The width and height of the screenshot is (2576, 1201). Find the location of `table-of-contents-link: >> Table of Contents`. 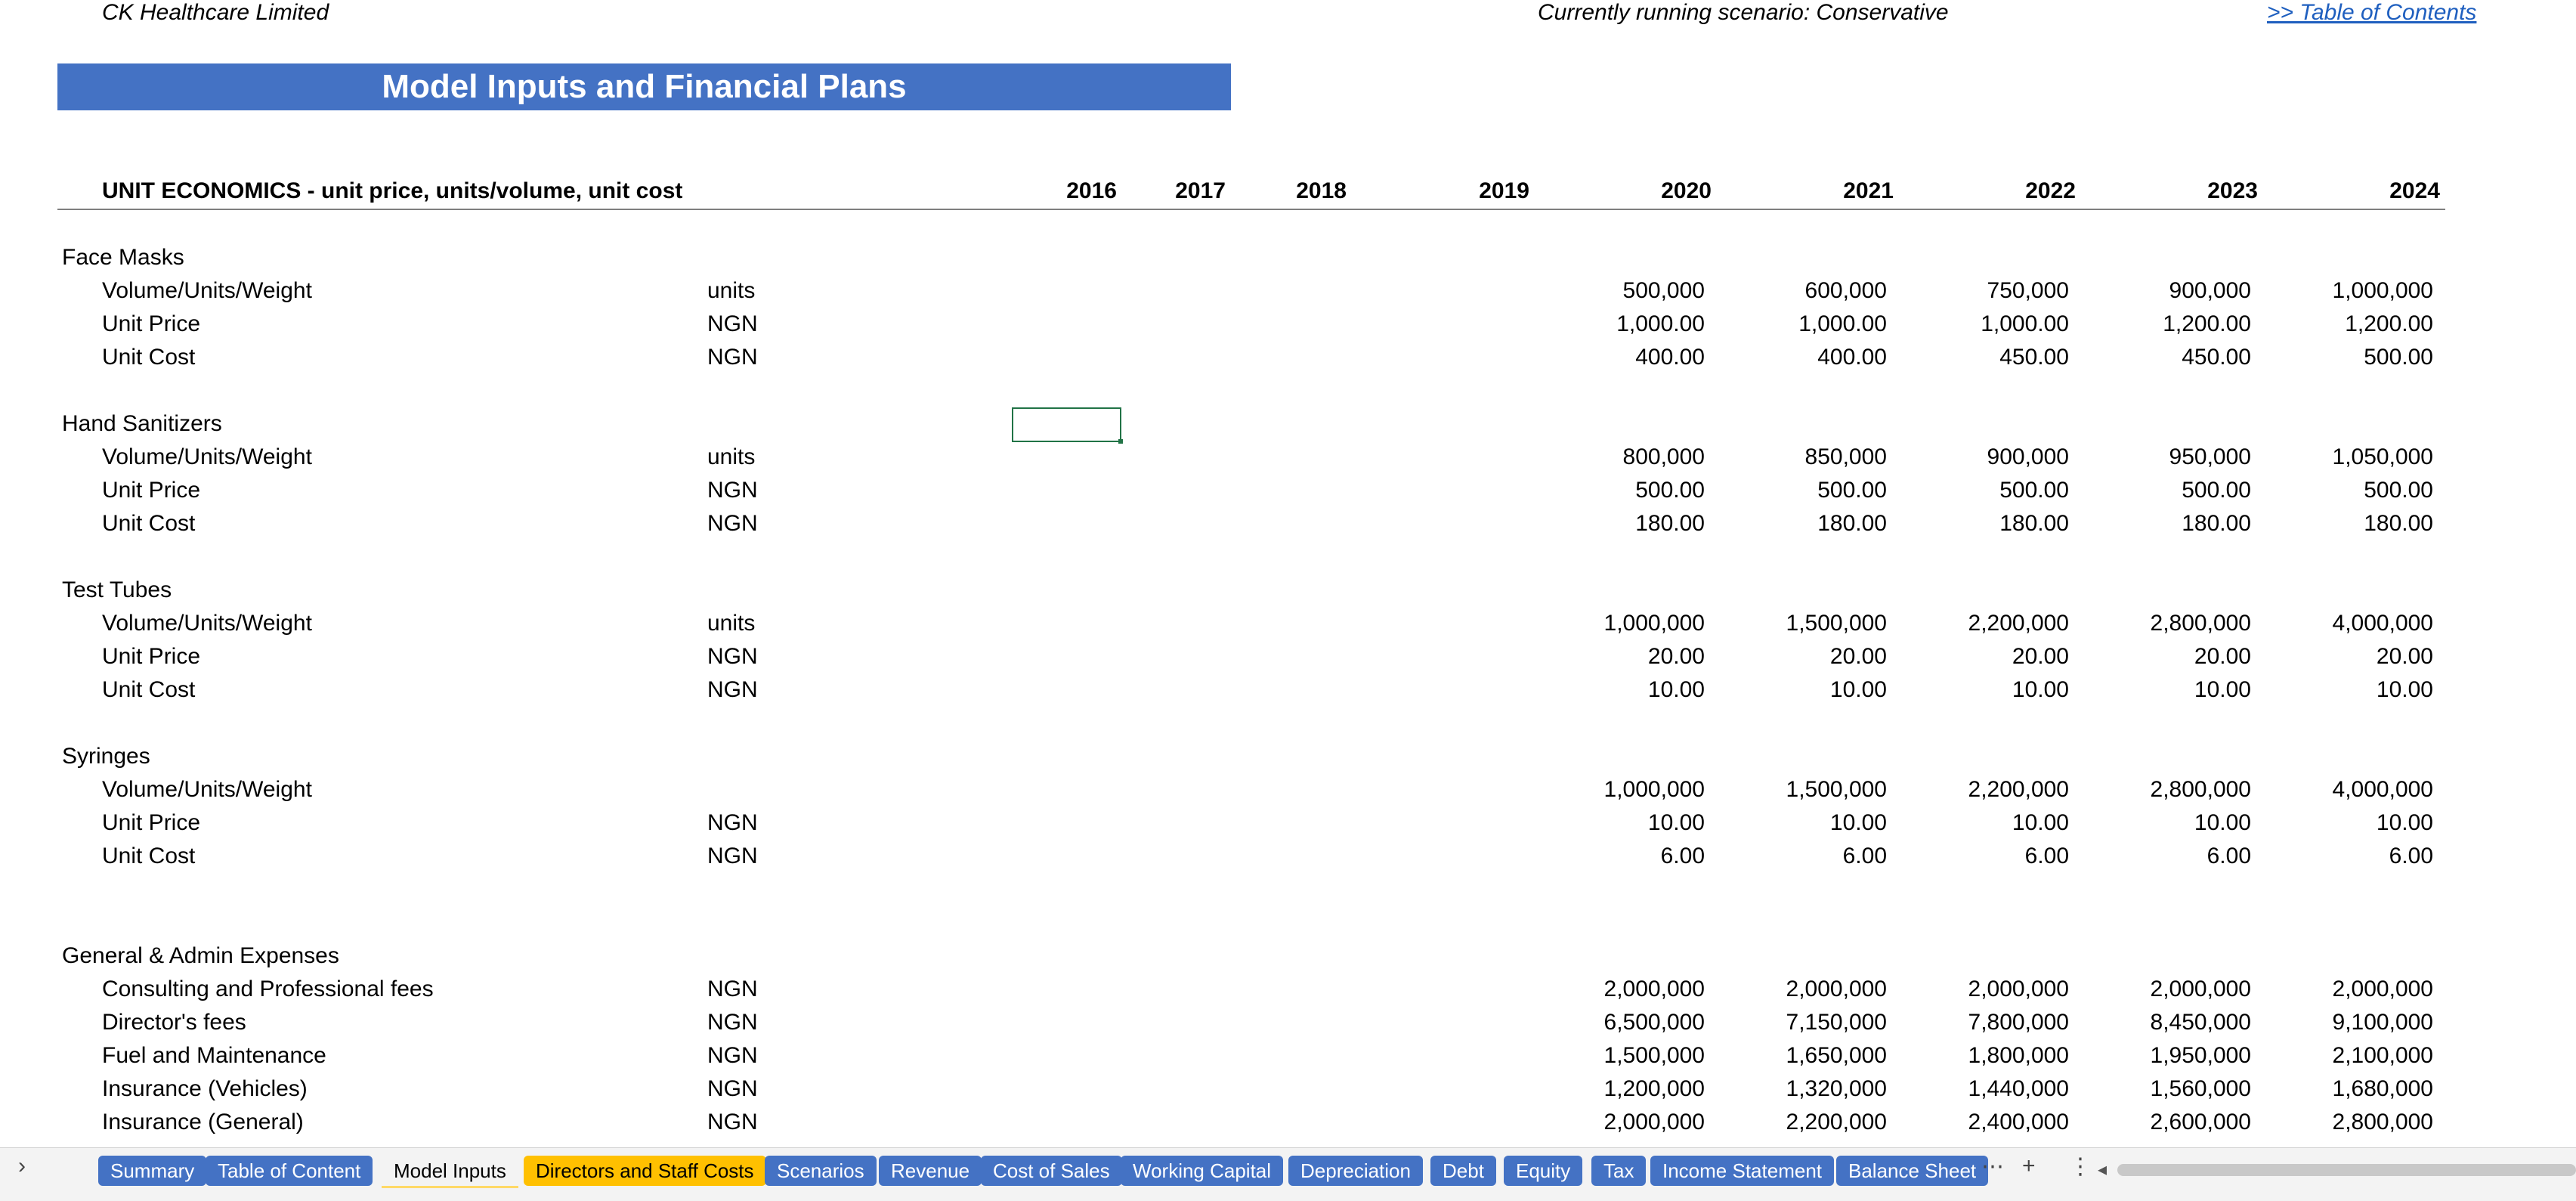

table-of-contents-link: >> Table of Contents is located at coordinates (2372, 13).